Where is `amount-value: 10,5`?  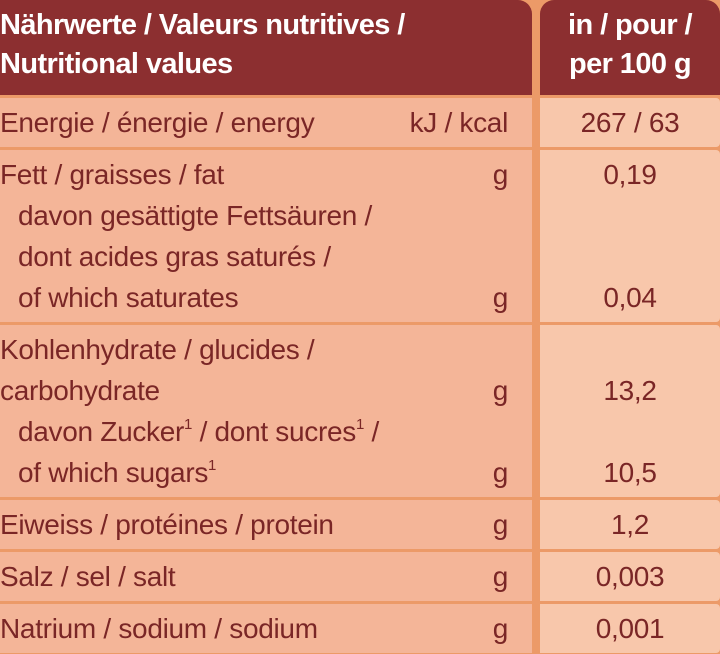 amount-value: 10,5 is located at coordinates (630, 472).